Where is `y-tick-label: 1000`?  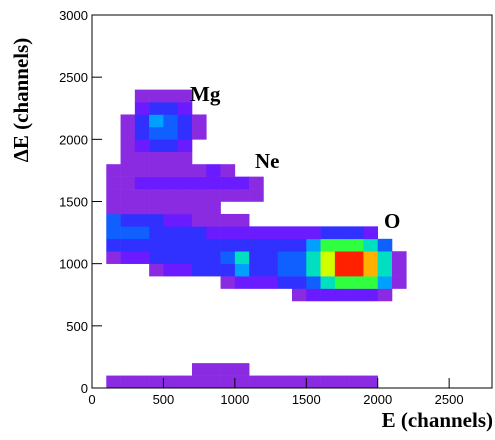
y-tick-label: 1000 is located at coordinates (73, 264).